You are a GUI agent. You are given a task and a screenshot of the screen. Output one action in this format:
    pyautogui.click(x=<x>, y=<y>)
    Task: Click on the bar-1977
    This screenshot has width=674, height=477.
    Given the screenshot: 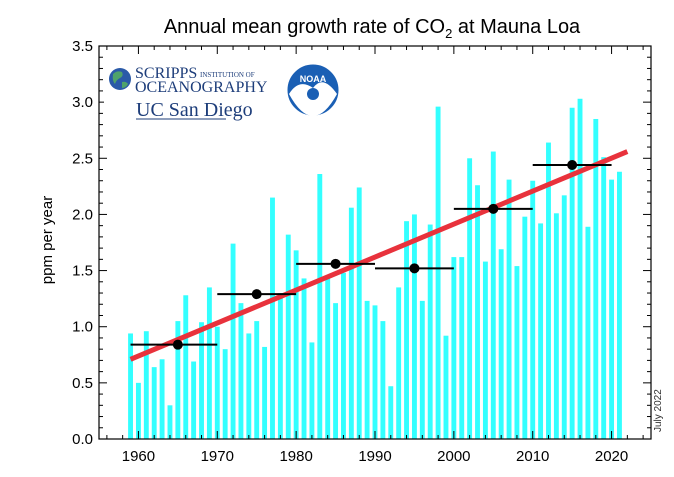 What is the action you would take?
    pyautogui.click(x=272, y=318)
    